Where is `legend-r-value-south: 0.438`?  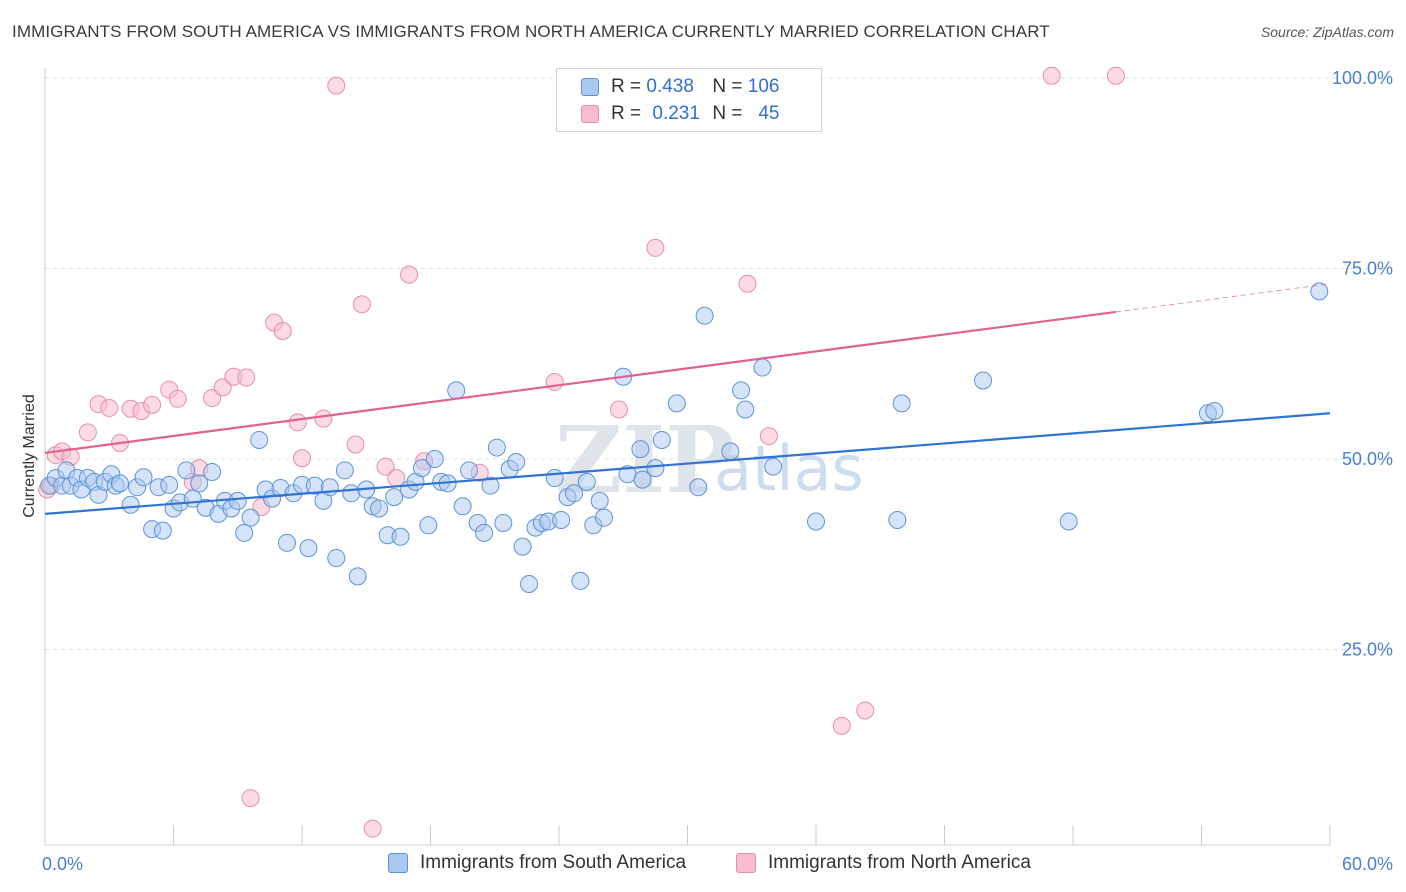 legend-r-value-south: 0.438 is located at coordinates (670, 86).